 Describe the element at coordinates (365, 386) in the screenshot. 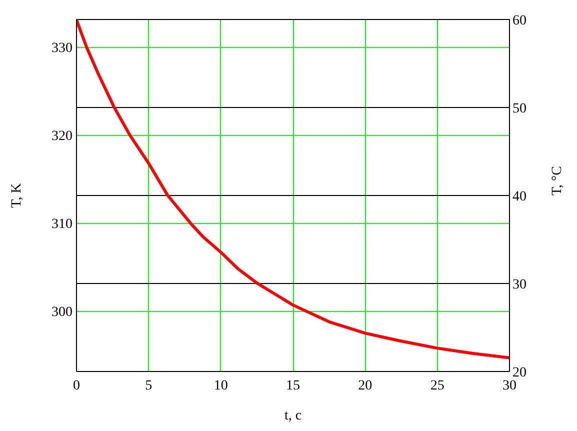

I see `x-tick-label: 20` at that location.